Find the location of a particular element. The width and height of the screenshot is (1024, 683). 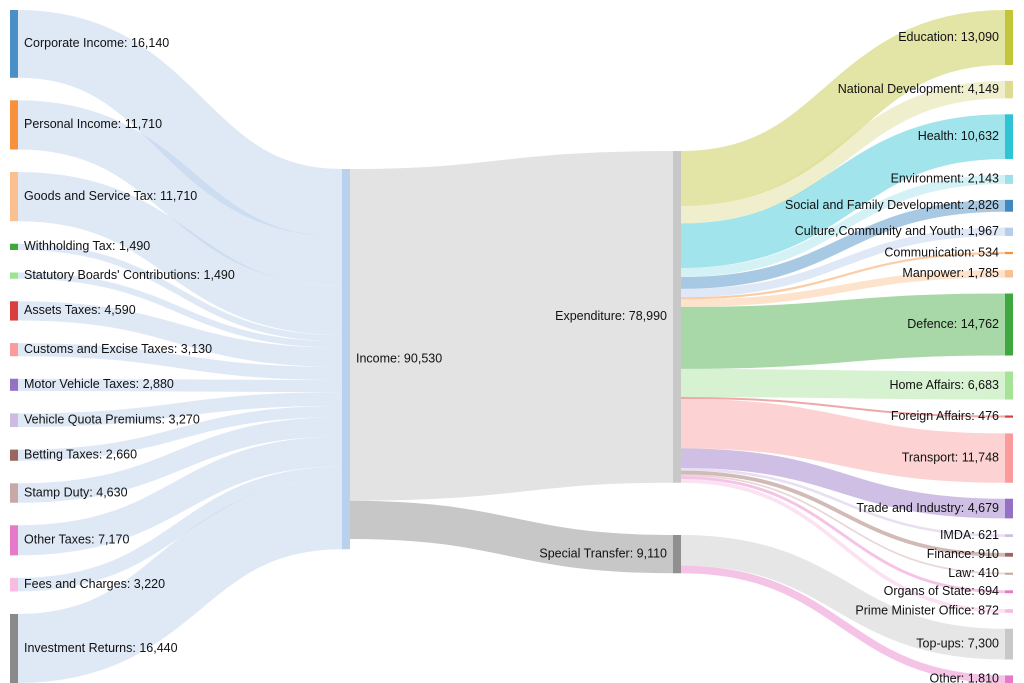

link-src-motor is located at coordinates (180, 385).